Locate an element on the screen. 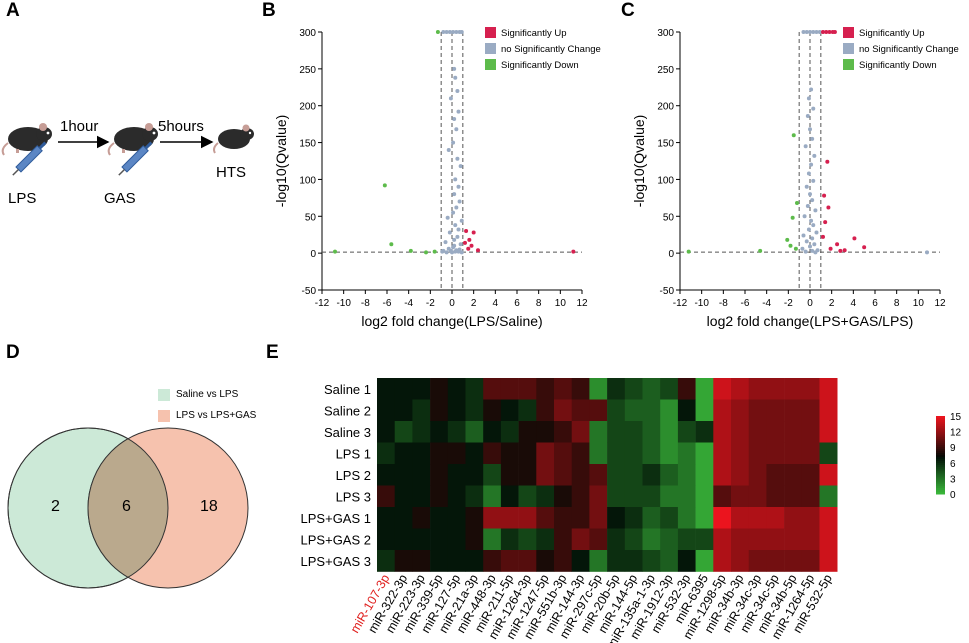 Image resolution: width=969 pixels, height=643 pixels. x-tick-label: 10 is located at coordinates (561, 303).